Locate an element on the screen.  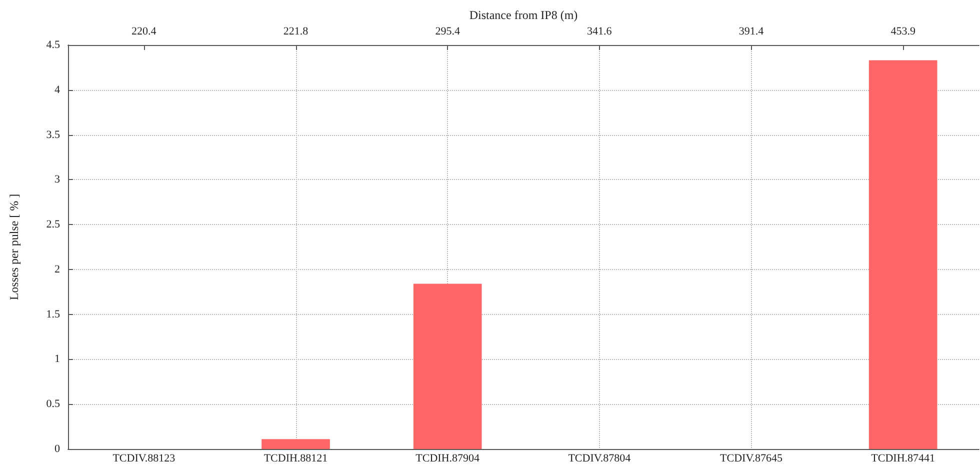
x-tick-label: TCDIH.87904 is located at coordinates (448, 458).